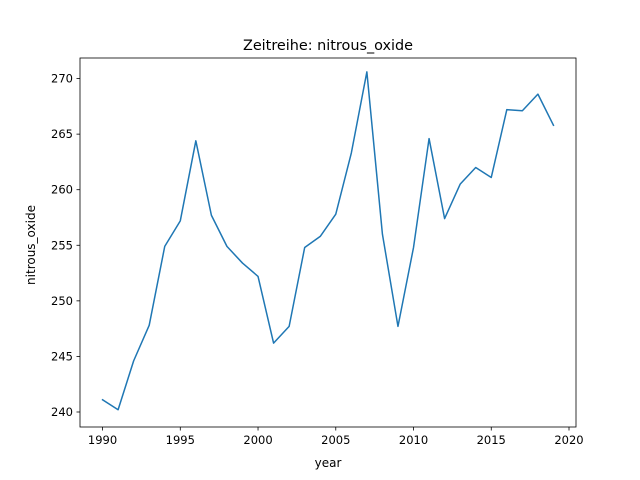  Describe the element at coordinates (62, 301) in the screenshot. I see `y-tick-label-250: 250` at that location.